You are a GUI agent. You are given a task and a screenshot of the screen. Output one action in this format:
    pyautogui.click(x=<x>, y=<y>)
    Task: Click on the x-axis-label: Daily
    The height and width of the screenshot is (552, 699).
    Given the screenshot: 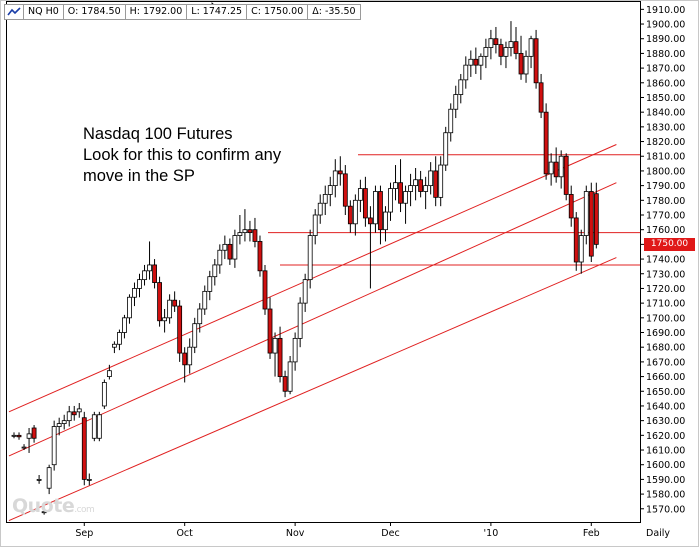 What is the action you would take?
    pyautogui.click(x=658, y=533)
    